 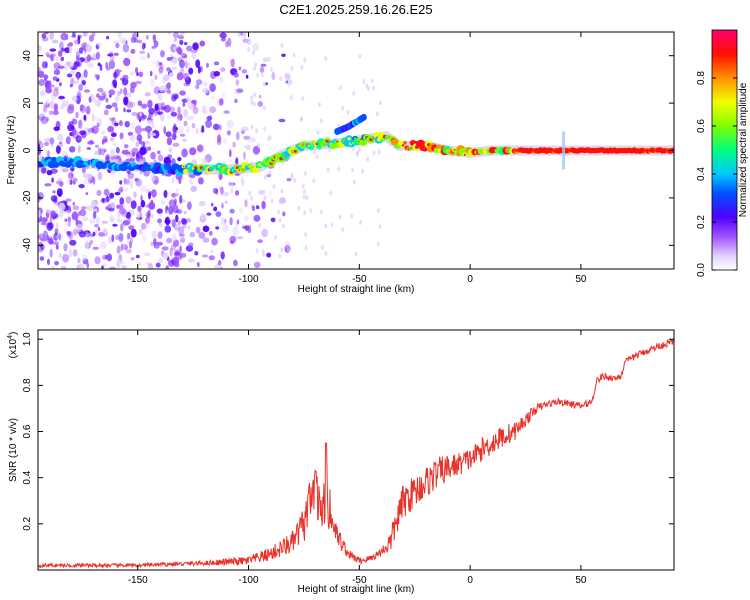 I want to click on colorbar-tick-label: 0.2, so click(x=701, y=222).